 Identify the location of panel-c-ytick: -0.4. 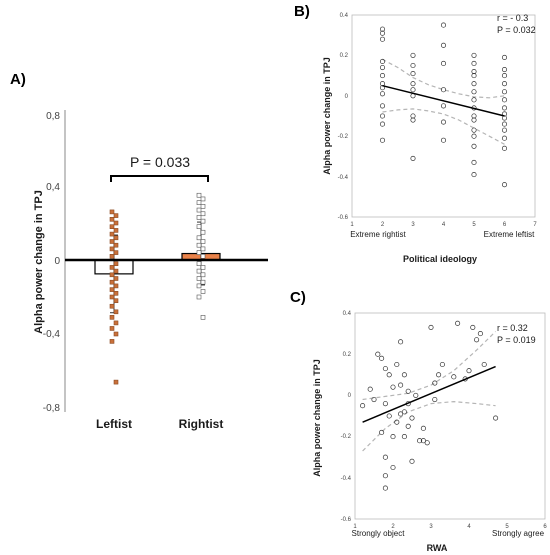
(346, 479).